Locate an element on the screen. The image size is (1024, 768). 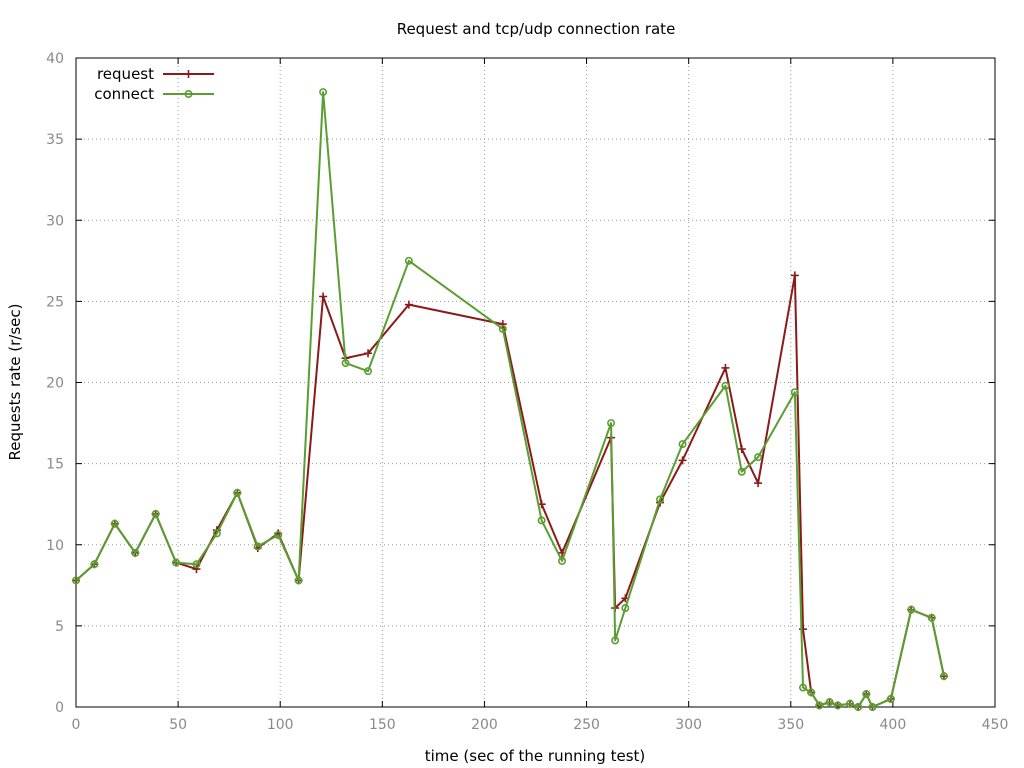
x-tick-label: 0 is located at coordinates (76, 725).